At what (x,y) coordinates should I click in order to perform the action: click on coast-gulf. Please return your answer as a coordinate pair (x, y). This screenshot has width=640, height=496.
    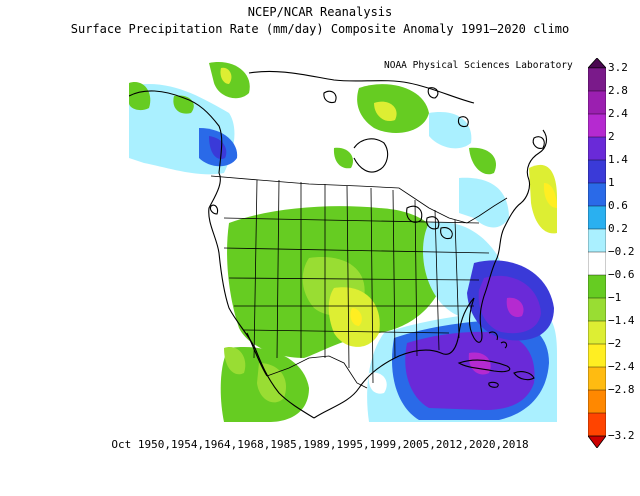
    Looking at the image, I should click on (394, 358).